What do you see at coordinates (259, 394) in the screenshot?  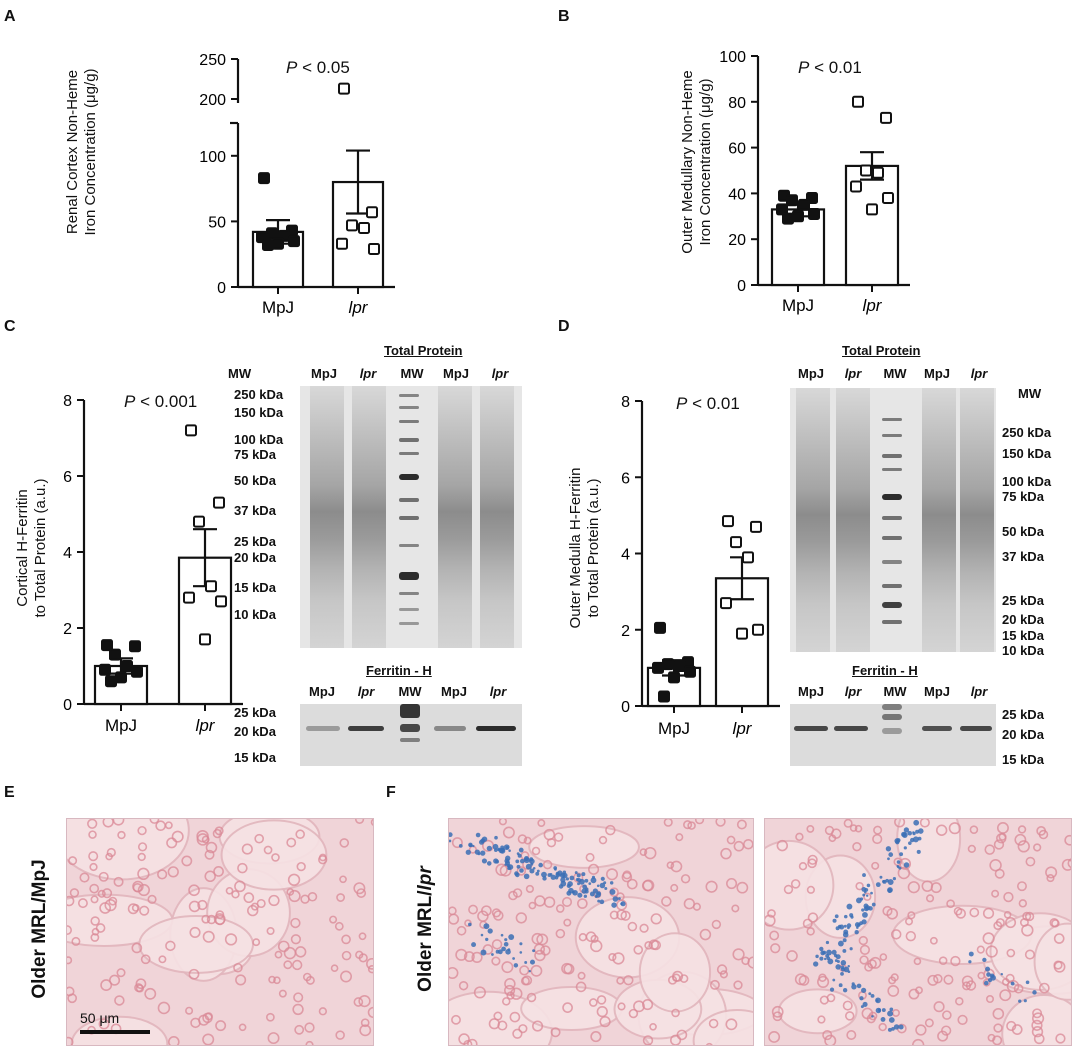 I see `mw-marker-label: 250 kDa` at bounding box center [259, 394].